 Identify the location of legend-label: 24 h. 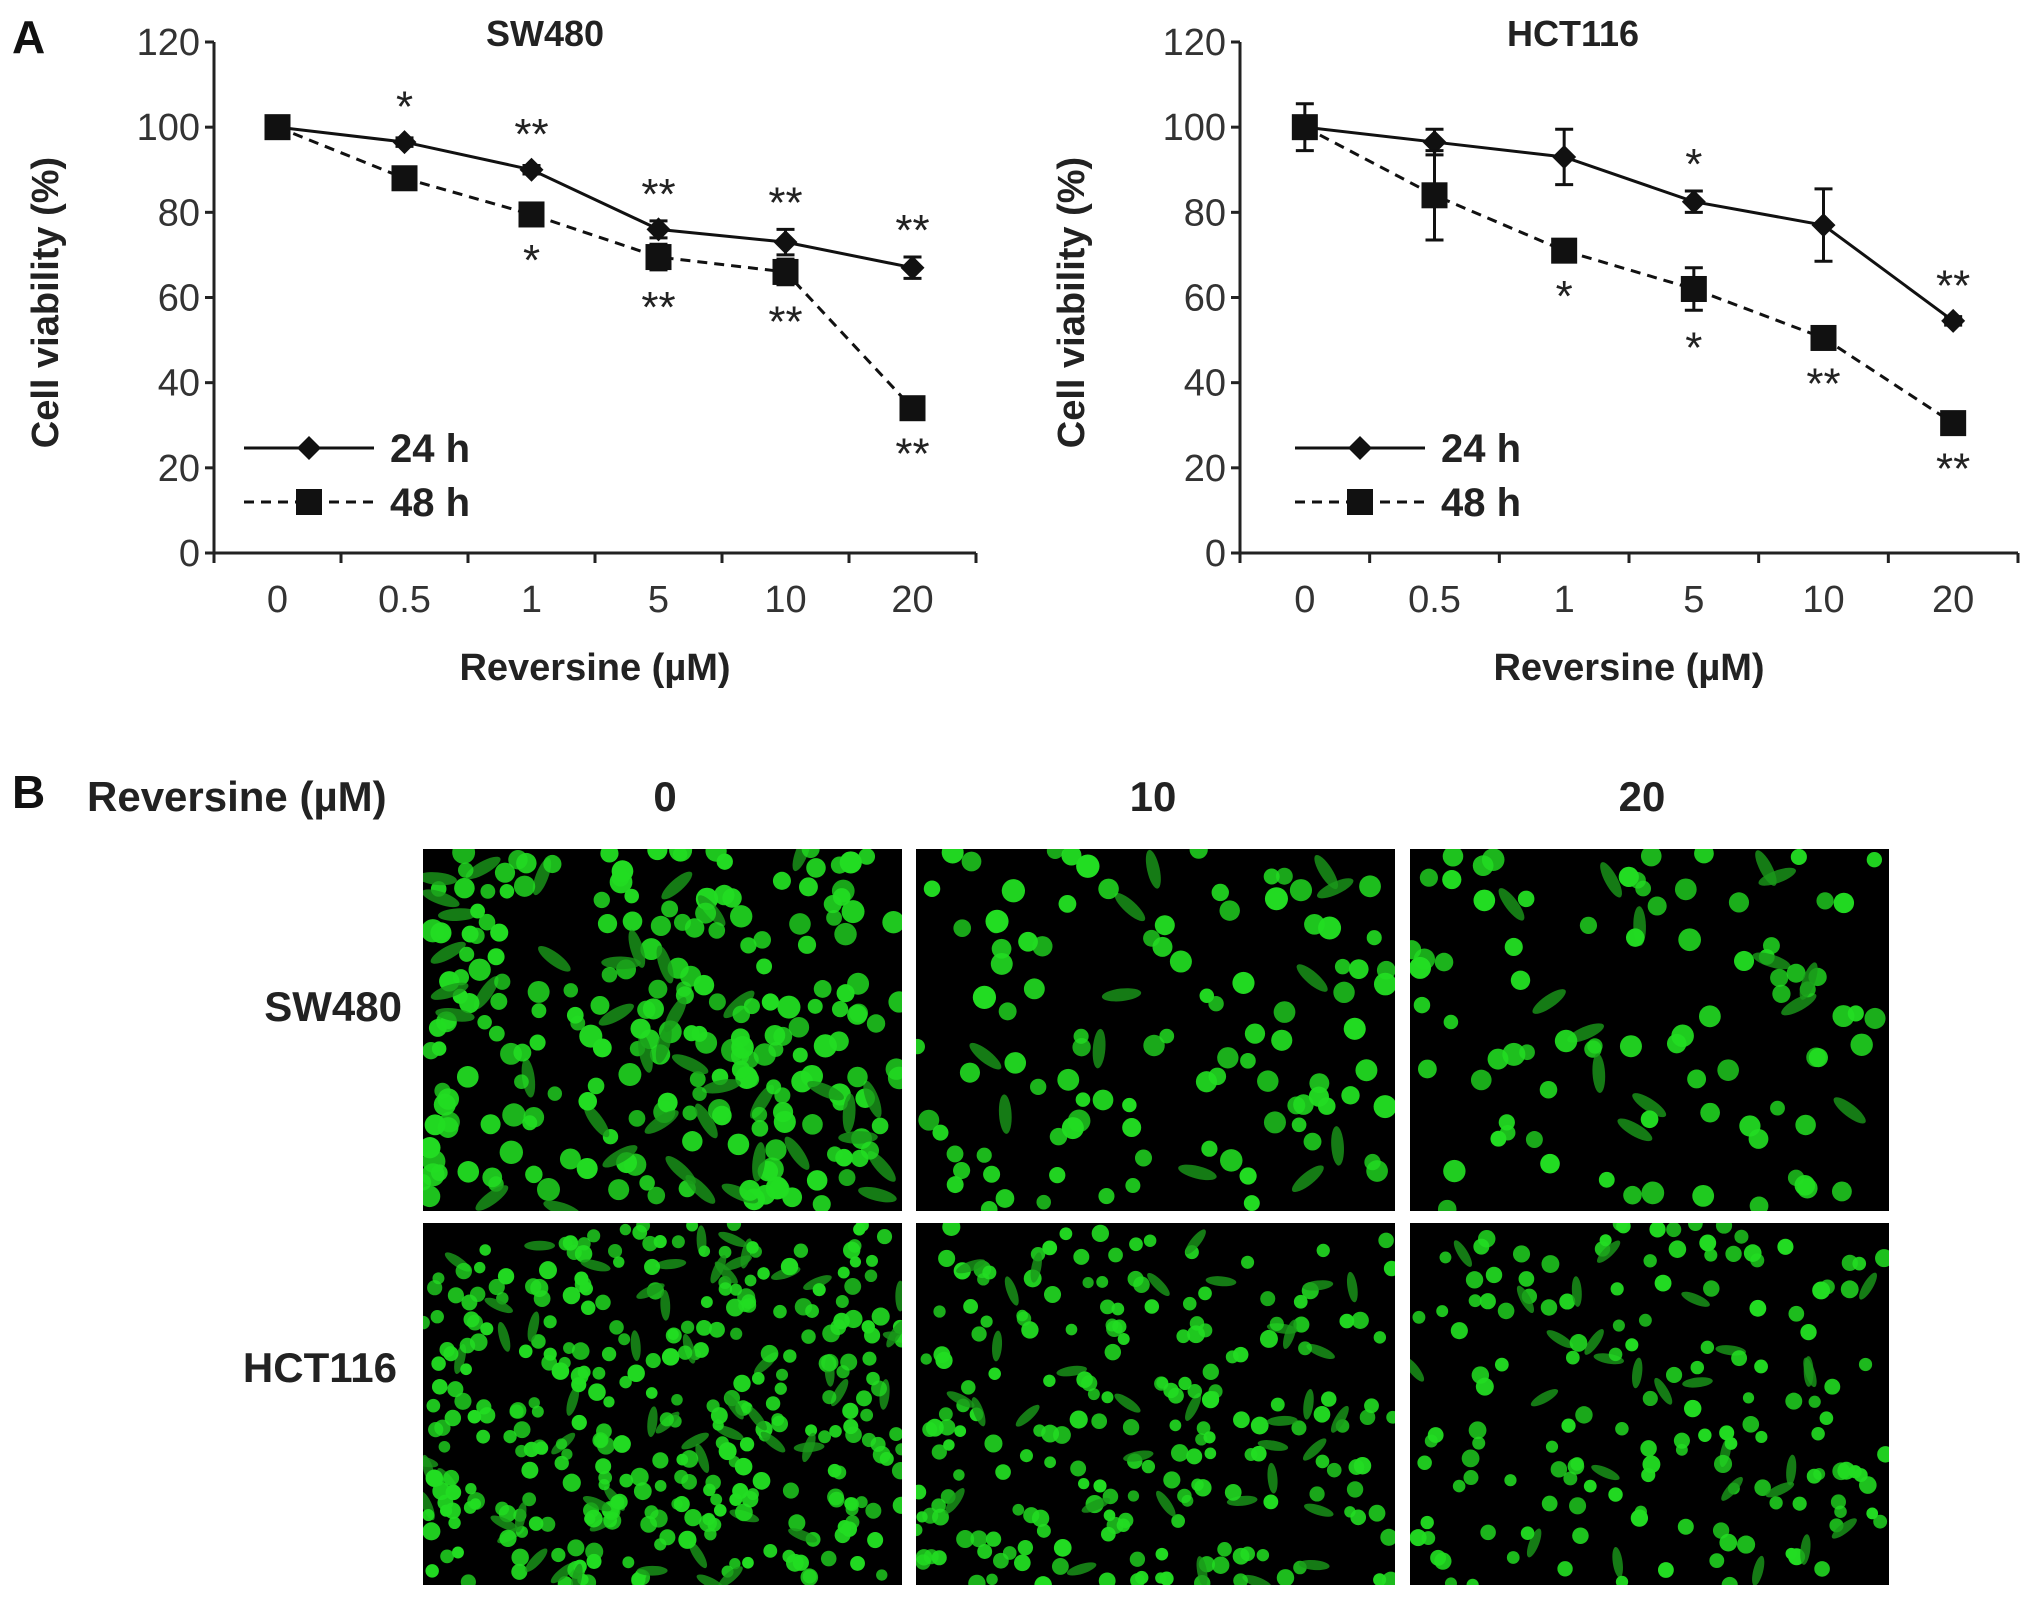
(430, 449).